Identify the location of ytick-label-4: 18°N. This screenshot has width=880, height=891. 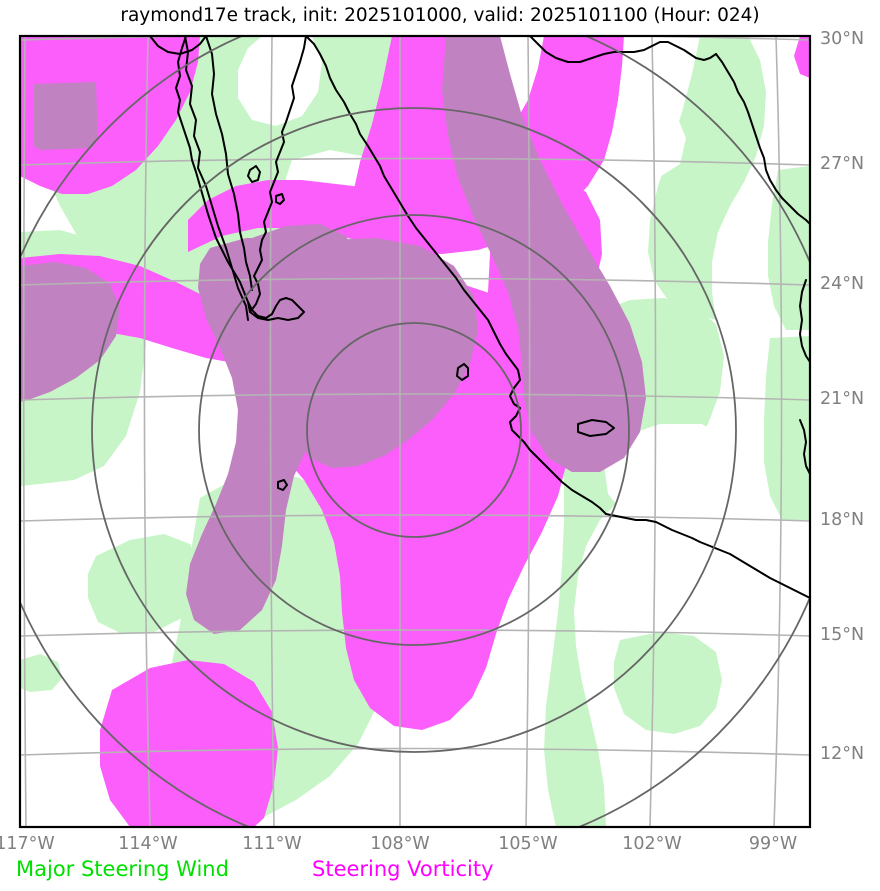
(842, 520).